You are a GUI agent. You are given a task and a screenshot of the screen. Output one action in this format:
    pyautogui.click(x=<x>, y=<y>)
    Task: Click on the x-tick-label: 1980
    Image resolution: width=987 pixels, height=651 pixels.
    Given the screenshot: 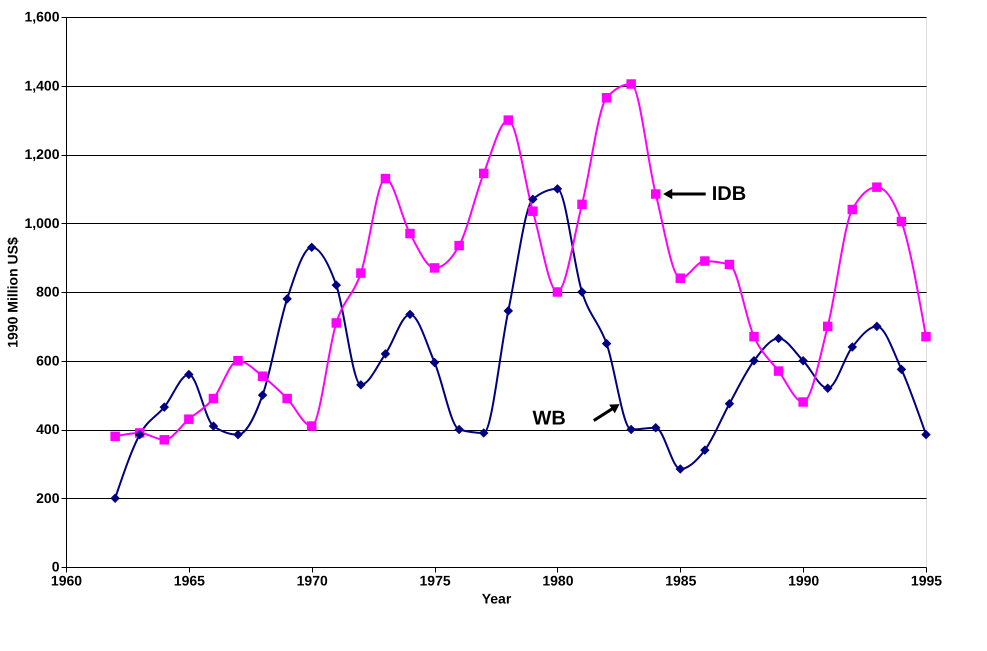 What is the action you would take?
    pyautogui.click(x=558, y=580)
    